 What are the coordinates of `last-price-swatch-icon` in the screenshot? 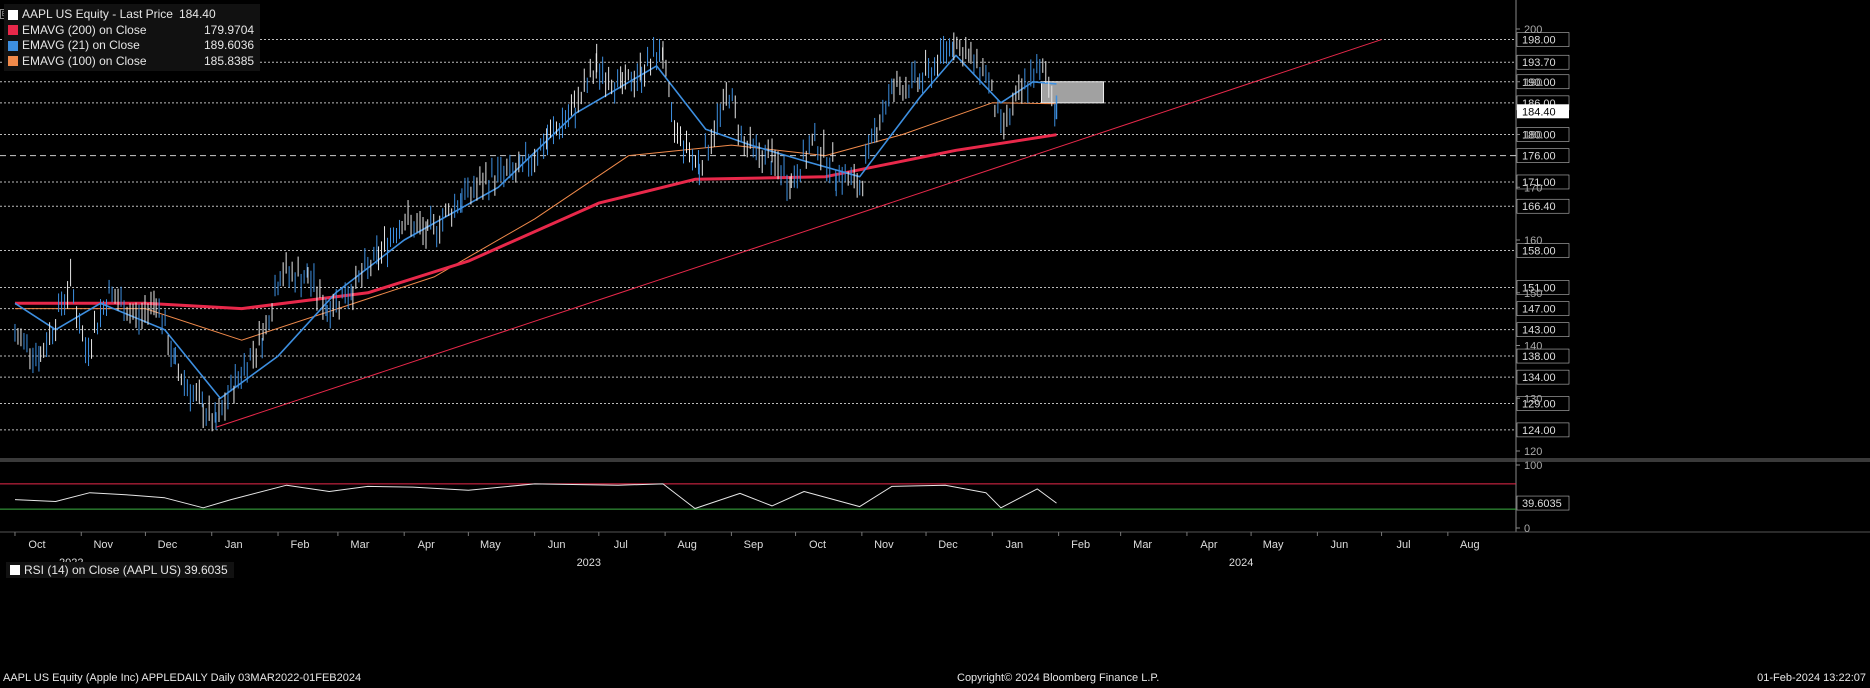 It's located at (13, 14).